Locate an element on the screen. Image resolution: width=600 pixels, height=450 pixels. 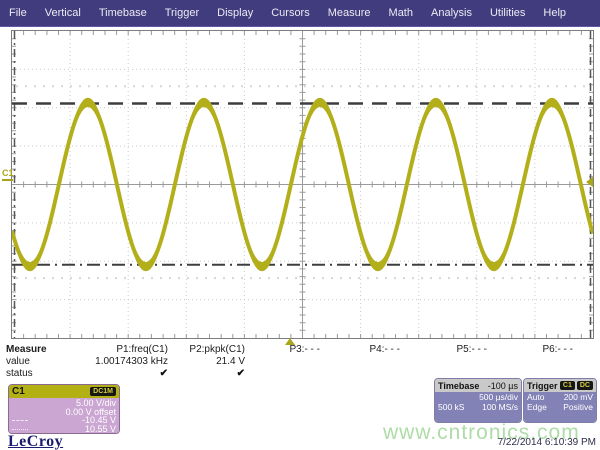
timebase-body: 500 µs/div 500 kS 100 MS/s is located at coordinates (478, 407).